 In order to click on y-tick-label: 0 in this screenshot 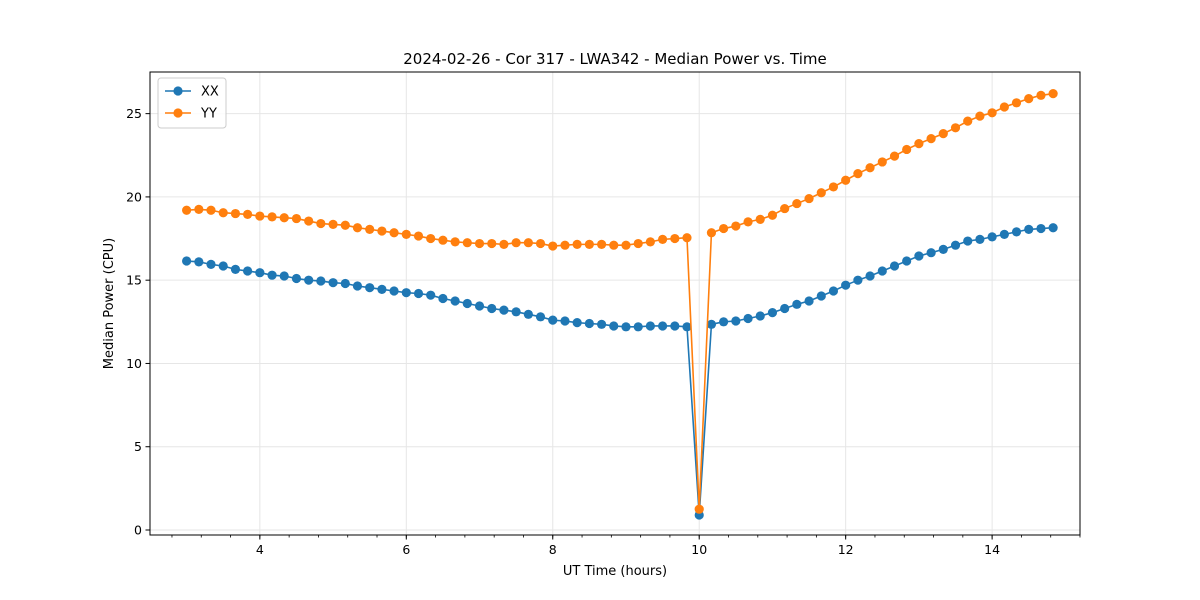, I will do `click(138, 530)`.